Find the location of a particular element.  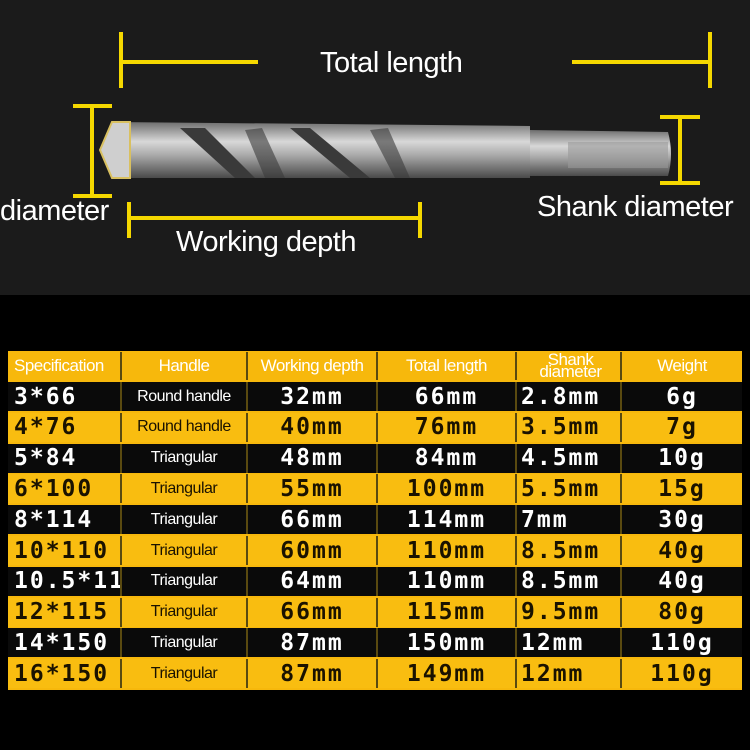

header-handle: Handle is located at coordinates (185, 366).